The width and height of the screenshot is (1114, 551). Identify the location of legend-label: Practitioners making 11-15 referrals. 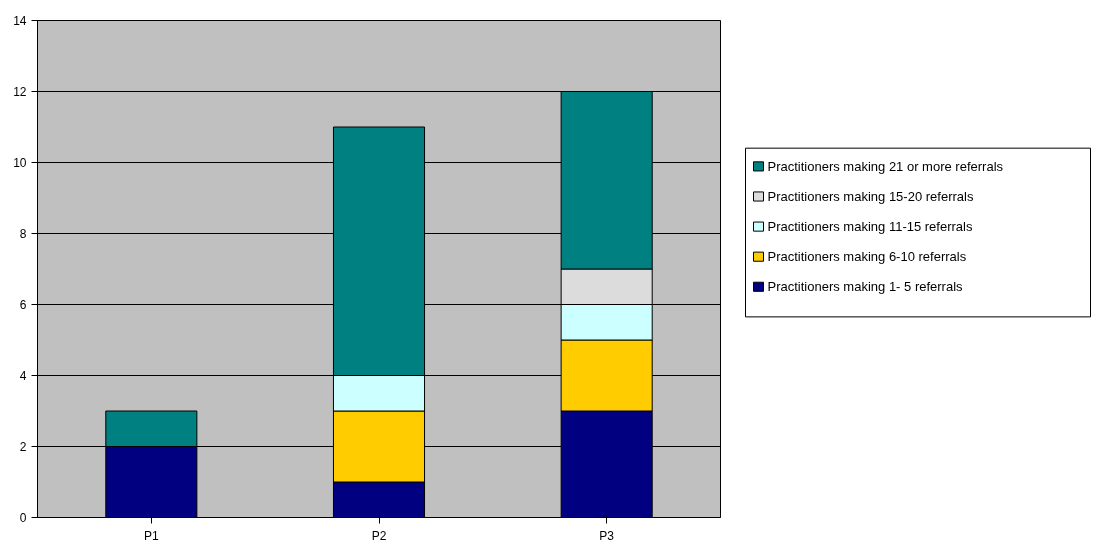
(870, 227).